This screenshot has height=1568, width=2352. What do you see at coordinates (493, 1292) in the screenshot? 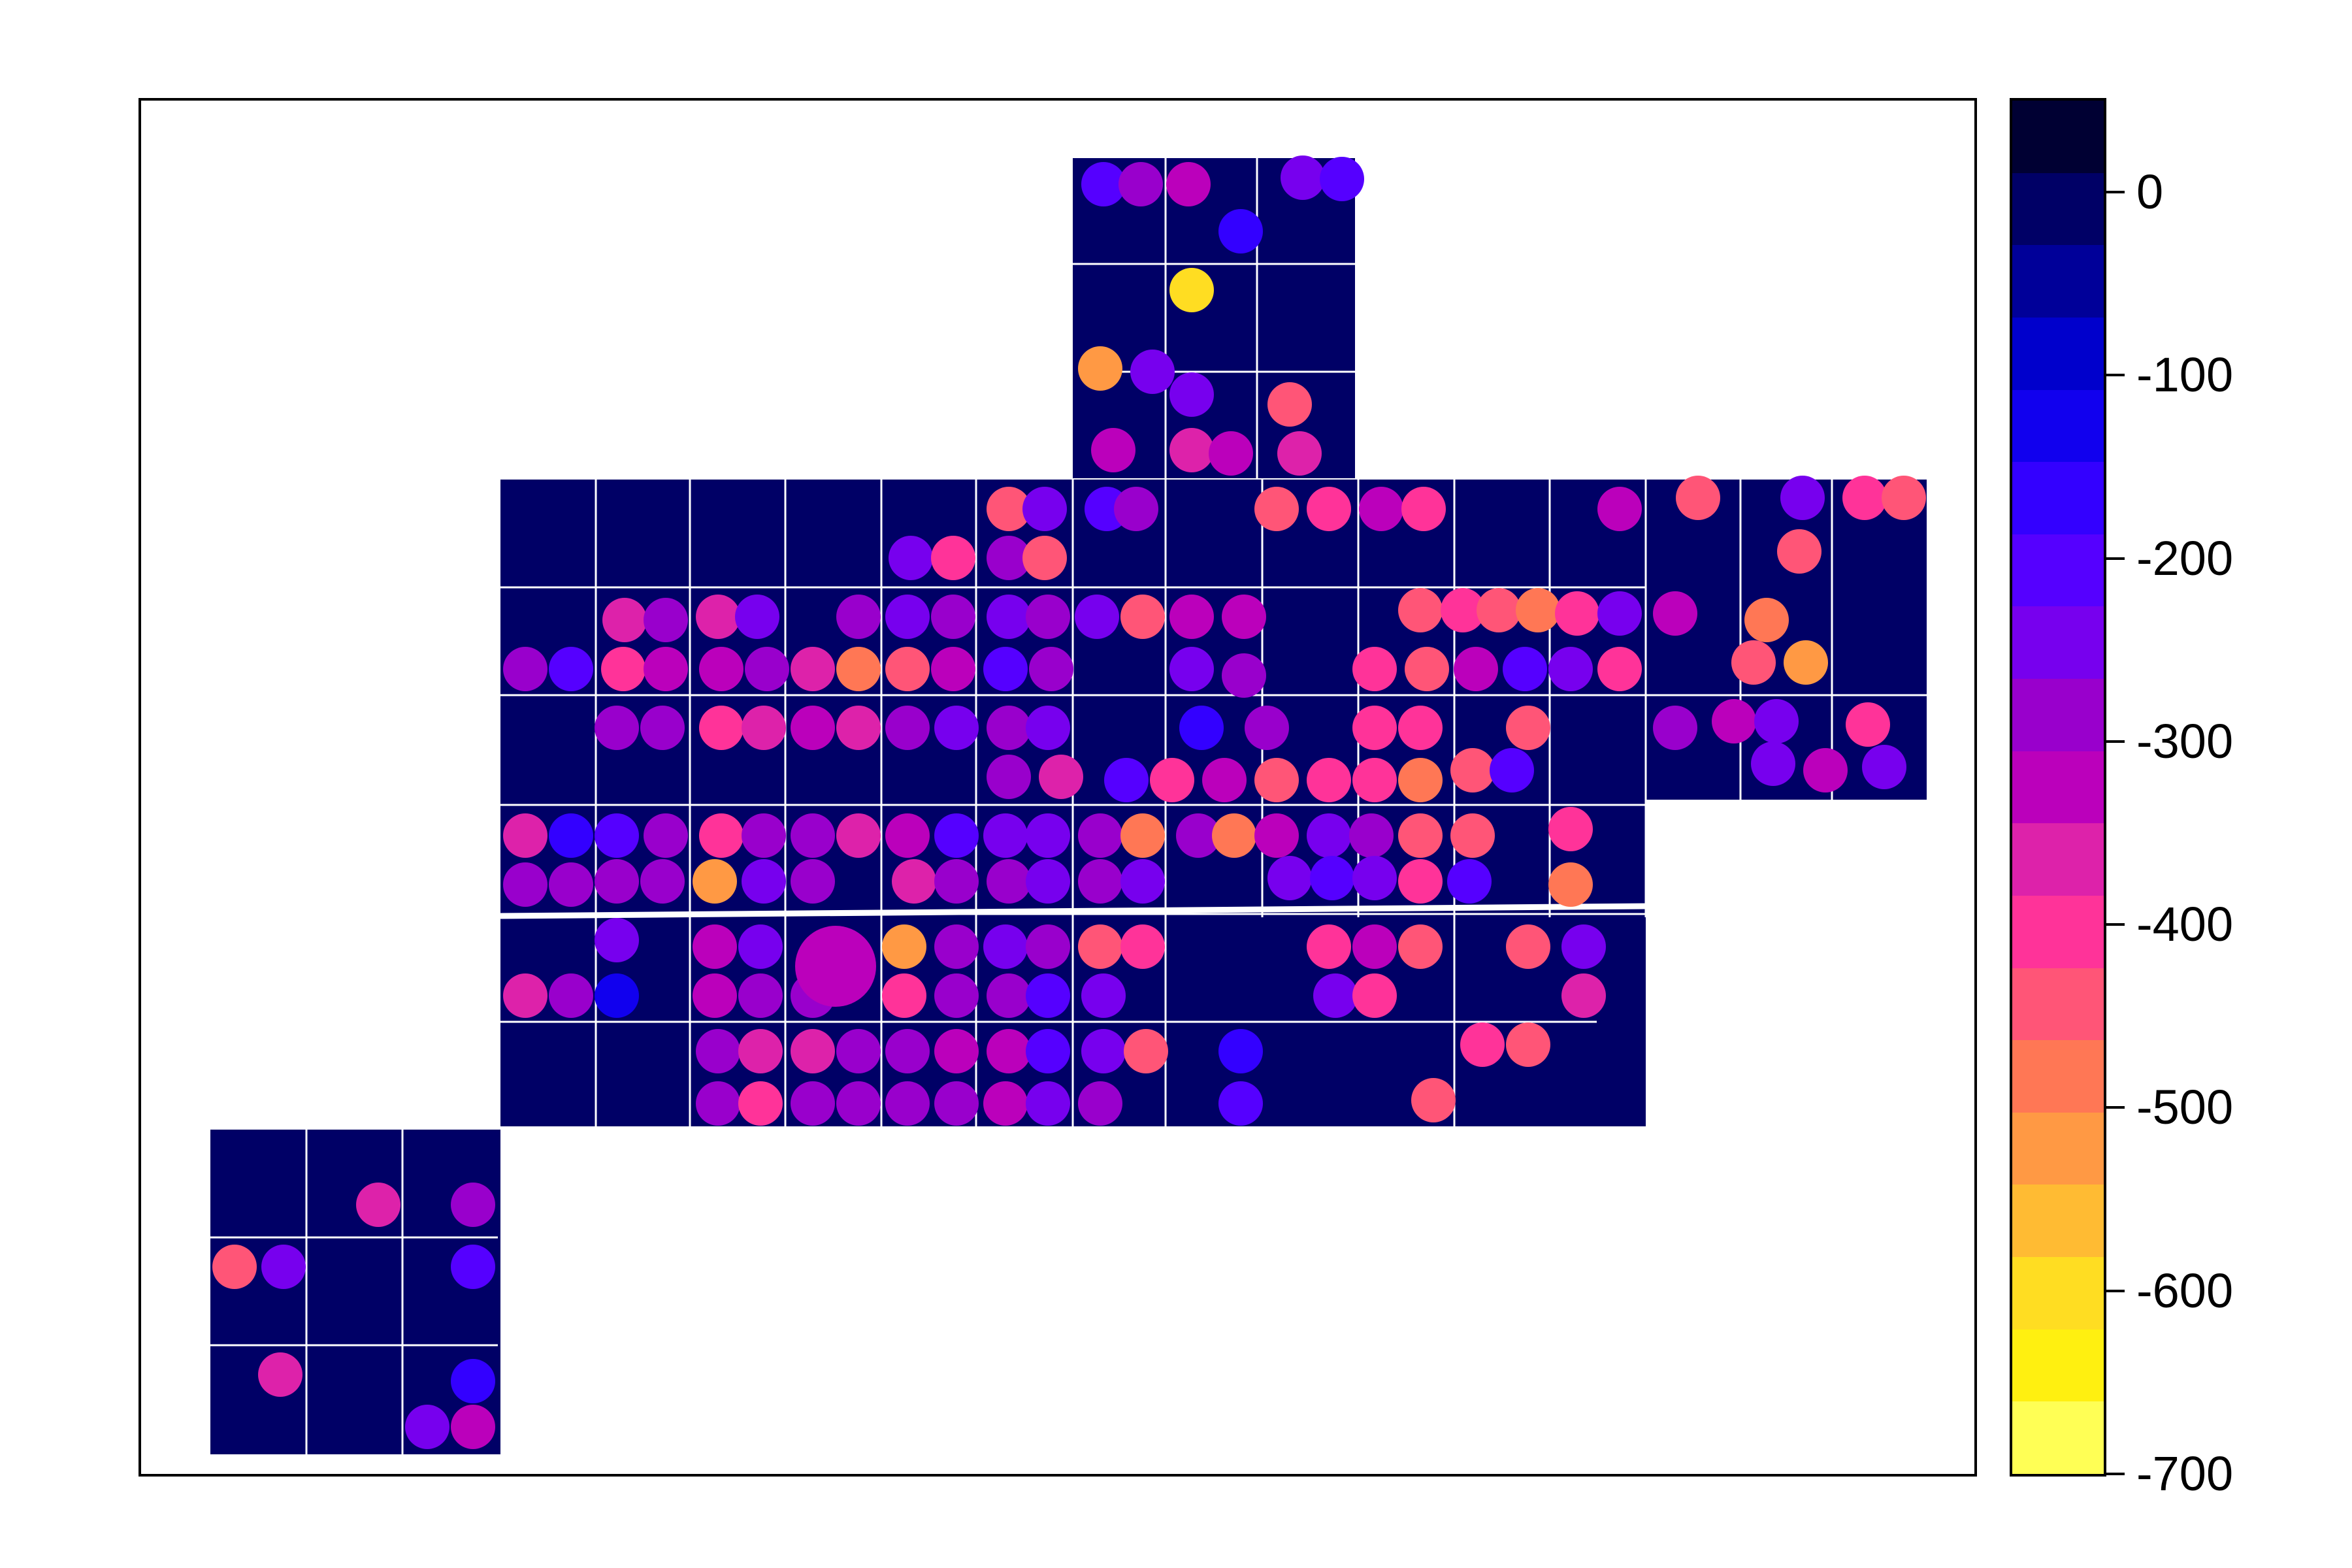
I see `study-area-block` at bounding box center [493, 1292].